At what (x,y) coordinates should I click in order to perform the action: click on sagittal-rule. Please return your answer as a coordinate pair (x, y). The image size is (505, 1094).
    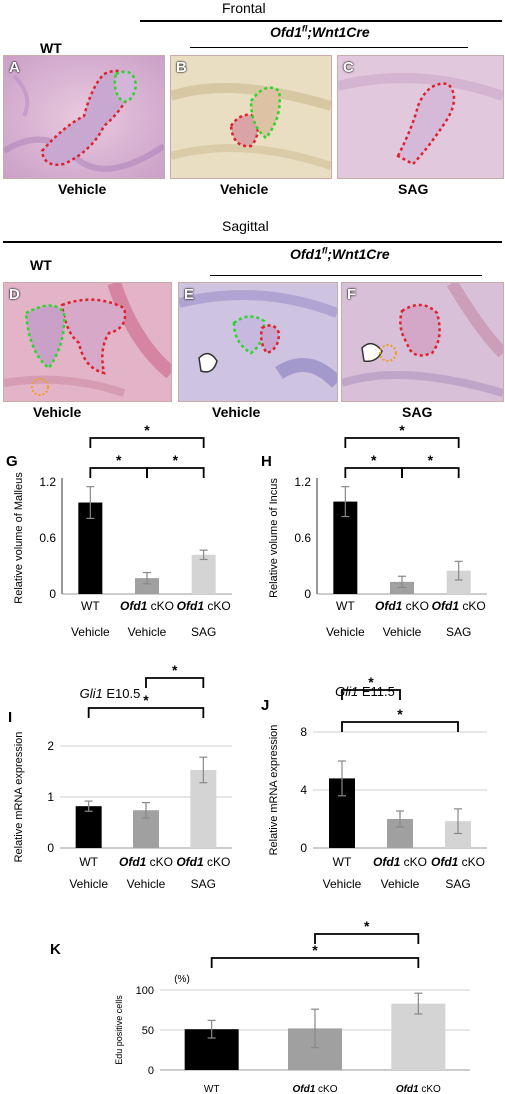
    Looking at the image, I should click on (252, 242).